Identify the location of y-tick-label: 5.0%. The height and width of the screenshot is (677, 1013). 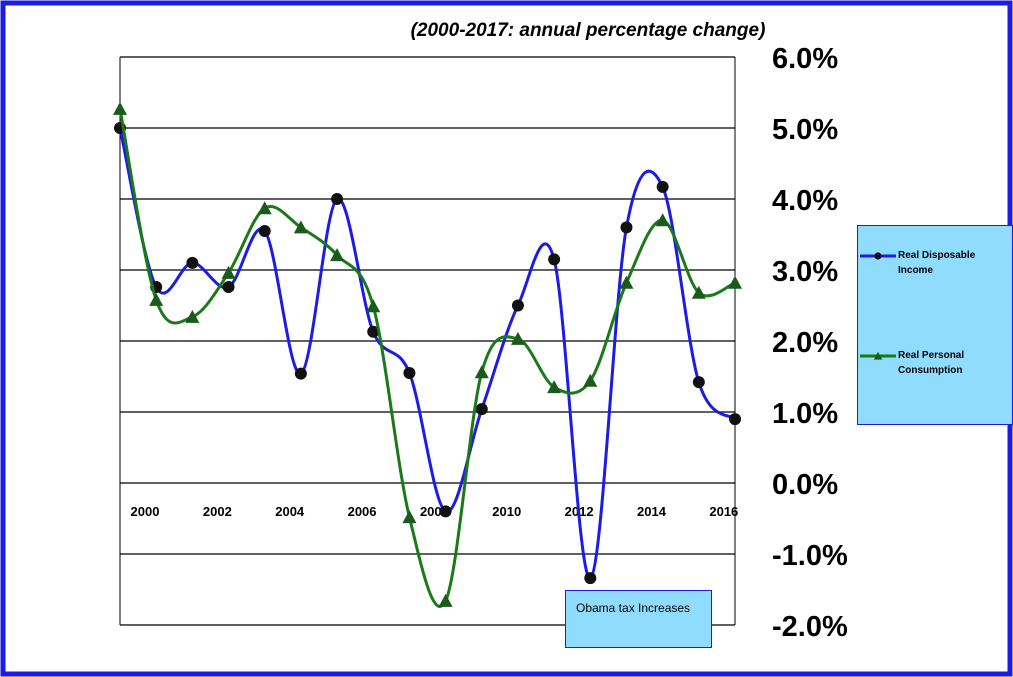
(805, 130).